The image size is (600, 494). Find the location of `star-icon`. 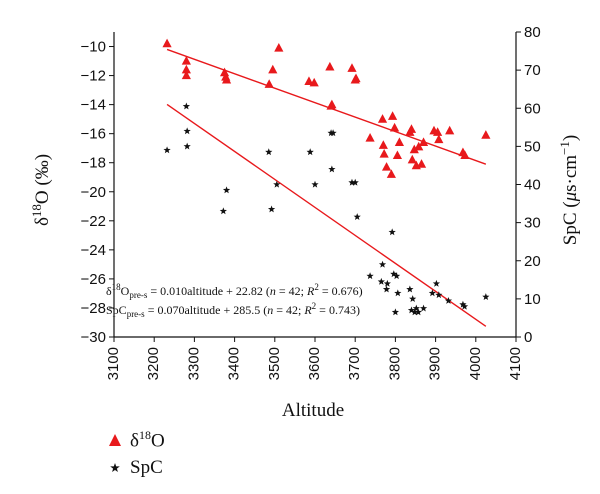

star-icon is located at coordinates (115, 468).